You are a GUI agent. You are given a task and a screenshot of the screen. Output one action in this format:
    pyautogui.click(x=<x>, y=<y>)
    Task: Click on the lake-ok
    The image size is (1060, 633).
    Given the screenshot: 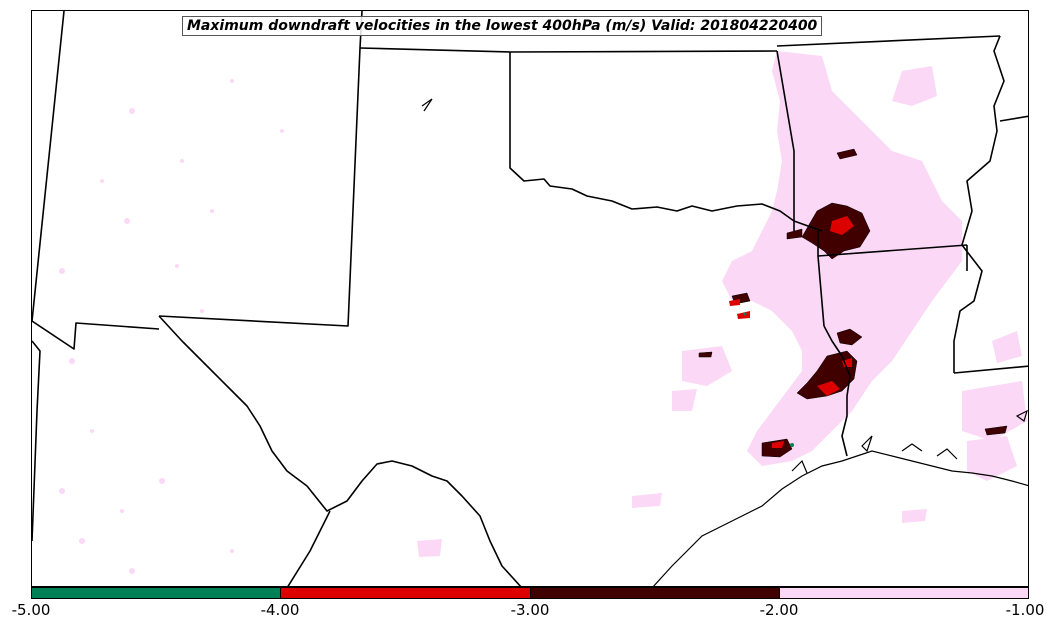 What is the action you would take?
    pyautogui.click(x=427, y=105)
    